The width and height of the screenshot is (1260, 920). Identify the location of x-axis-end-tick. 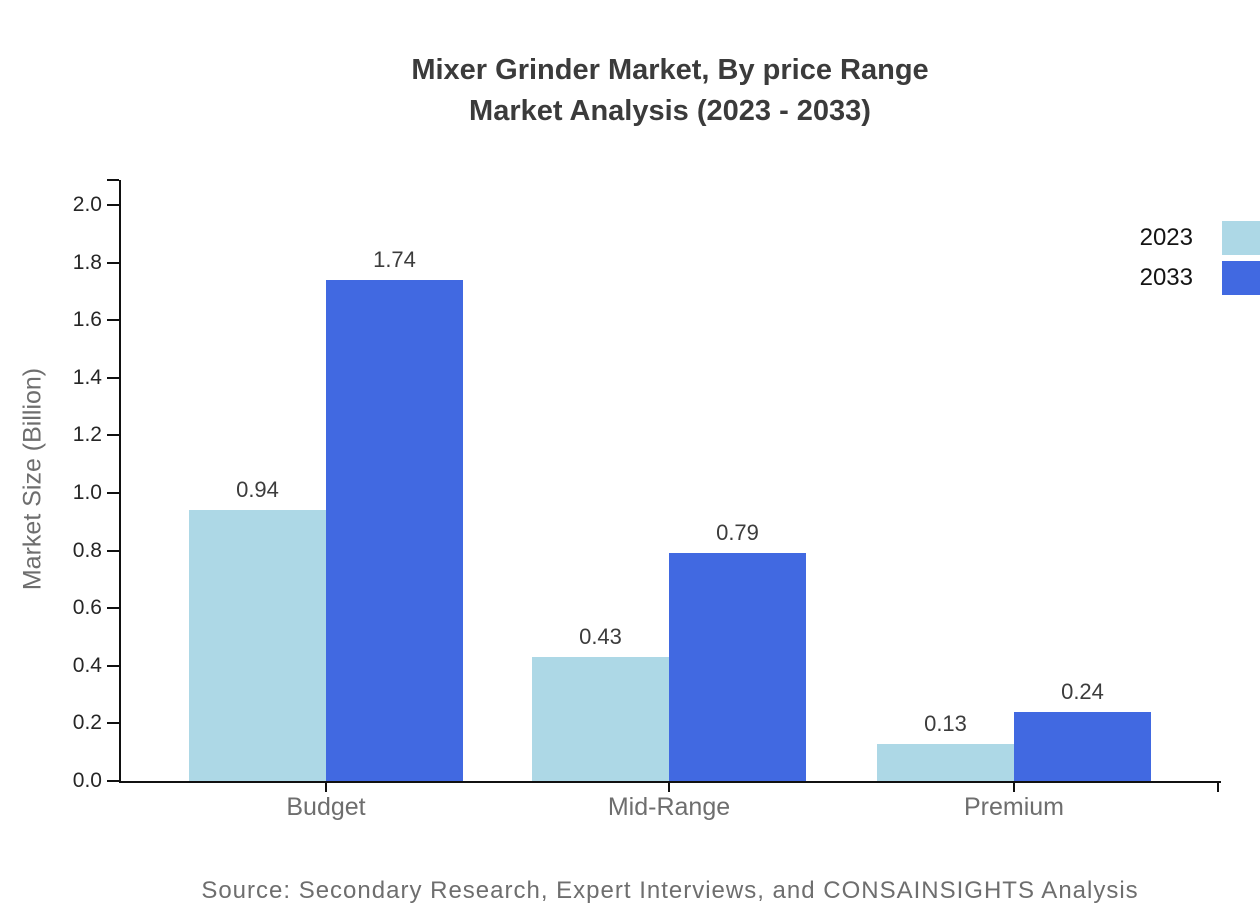
(1218, 786).